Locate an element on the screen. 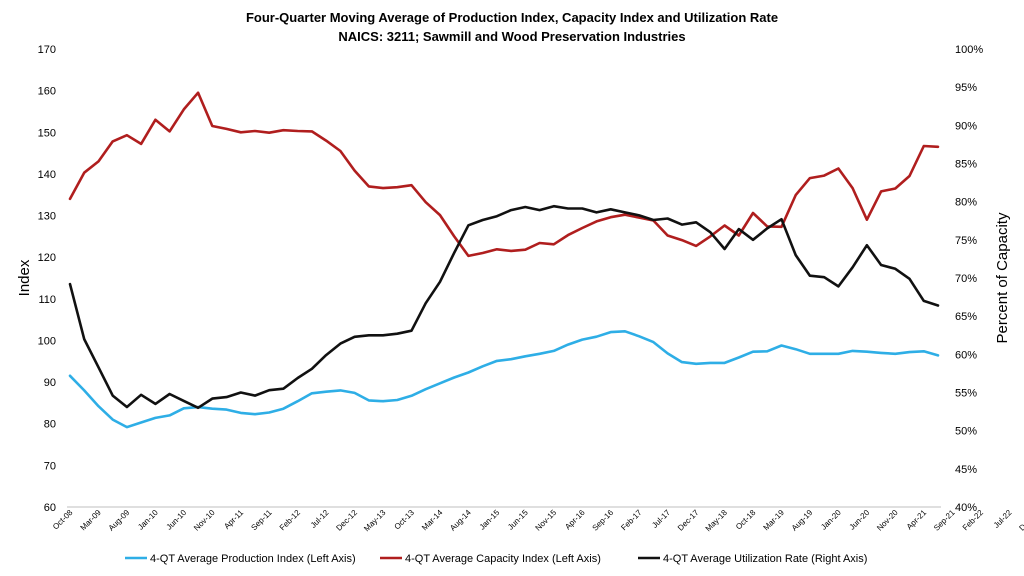 This screenshot has height=576, width=1024. x-tick-label: Dec-17 is located at coordinates (688, 520).